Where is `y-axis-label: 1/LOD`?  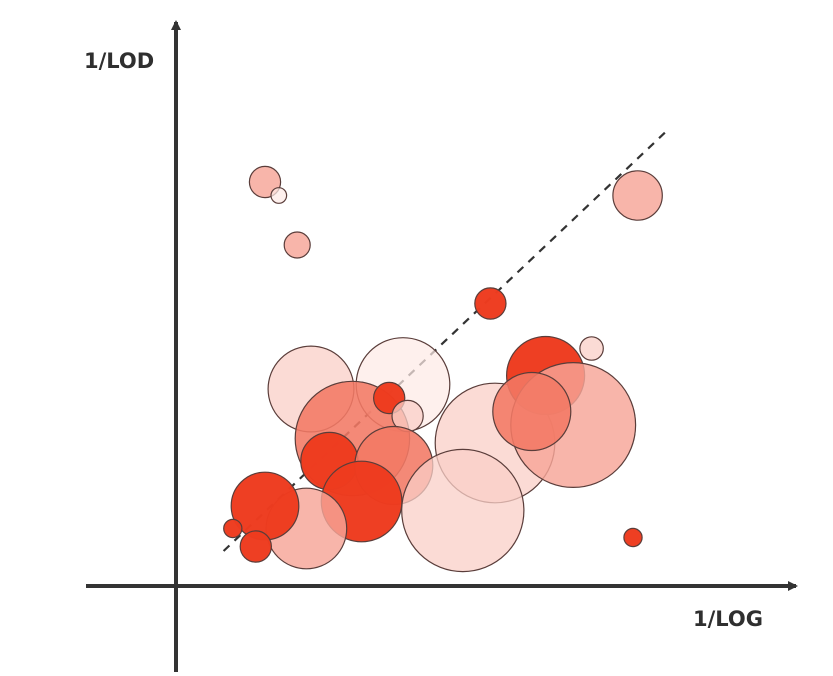
y-axis-label: 1/LOD is located at coordinates (119, 61).